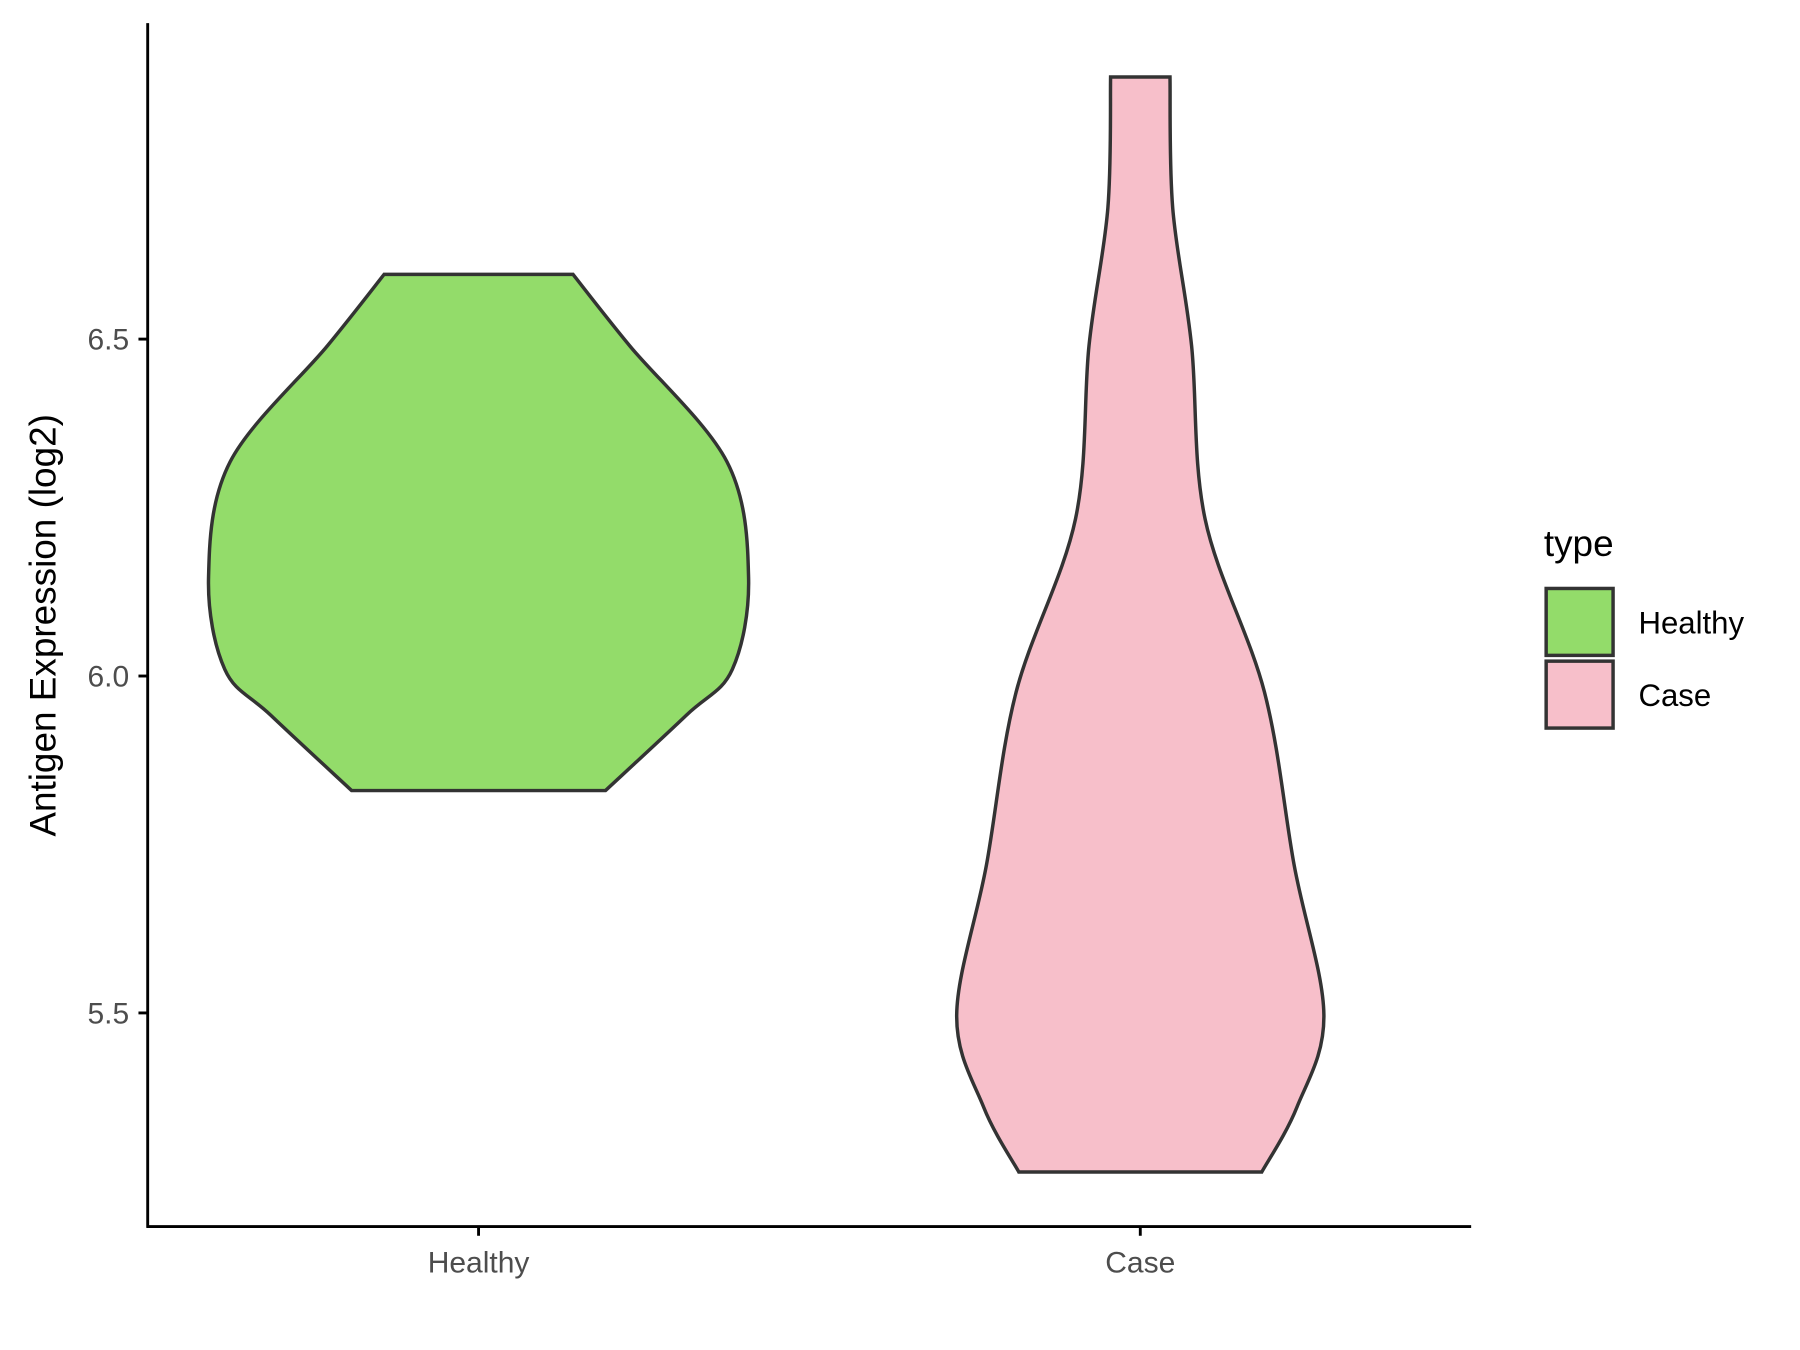  What do you see at coordinates (1579, 543) in the screenshot?
I see `legend-title: type` at bounding box center [1579, 543].